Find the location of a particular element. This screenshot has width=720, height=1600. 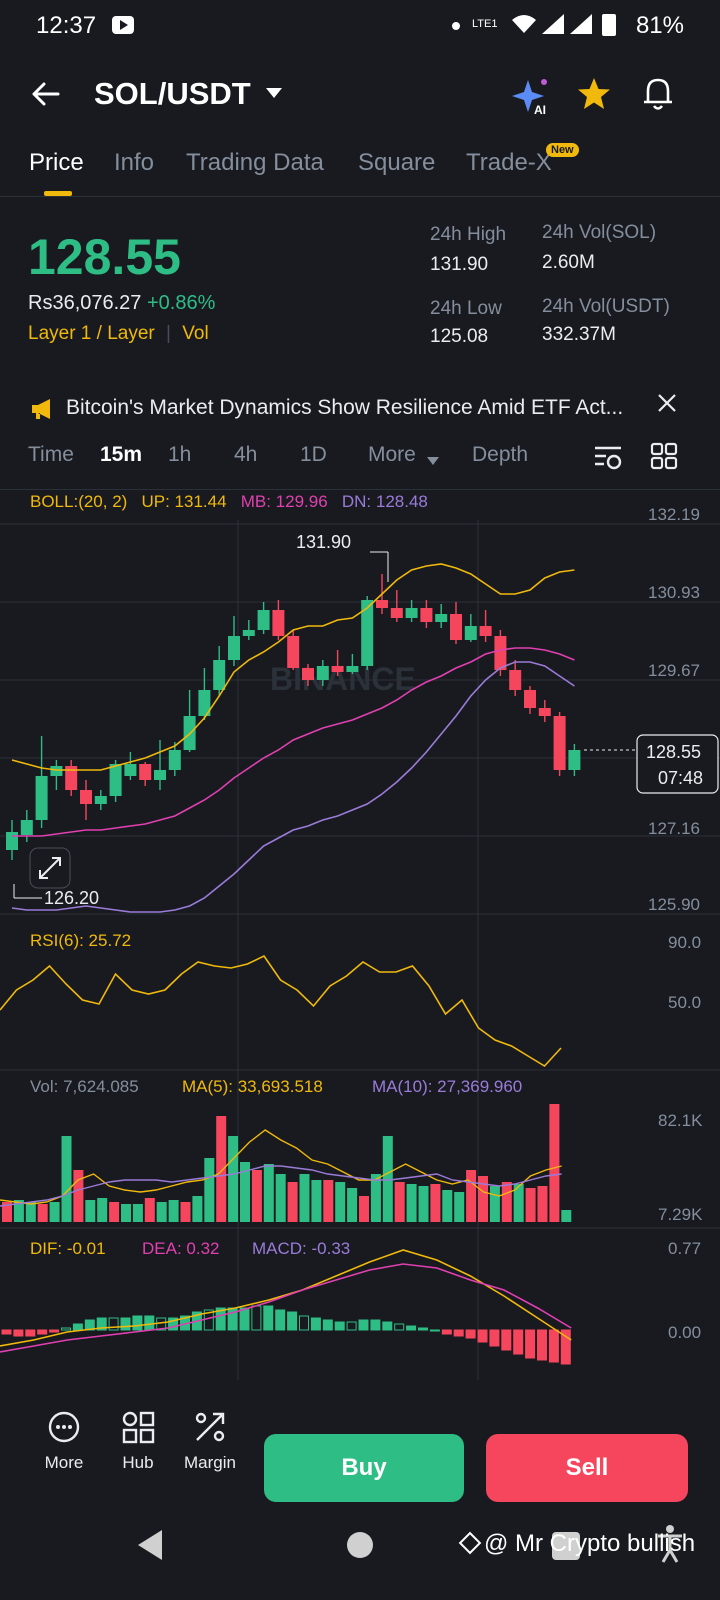

caret-down-icon is located at coordinates (274, 95).